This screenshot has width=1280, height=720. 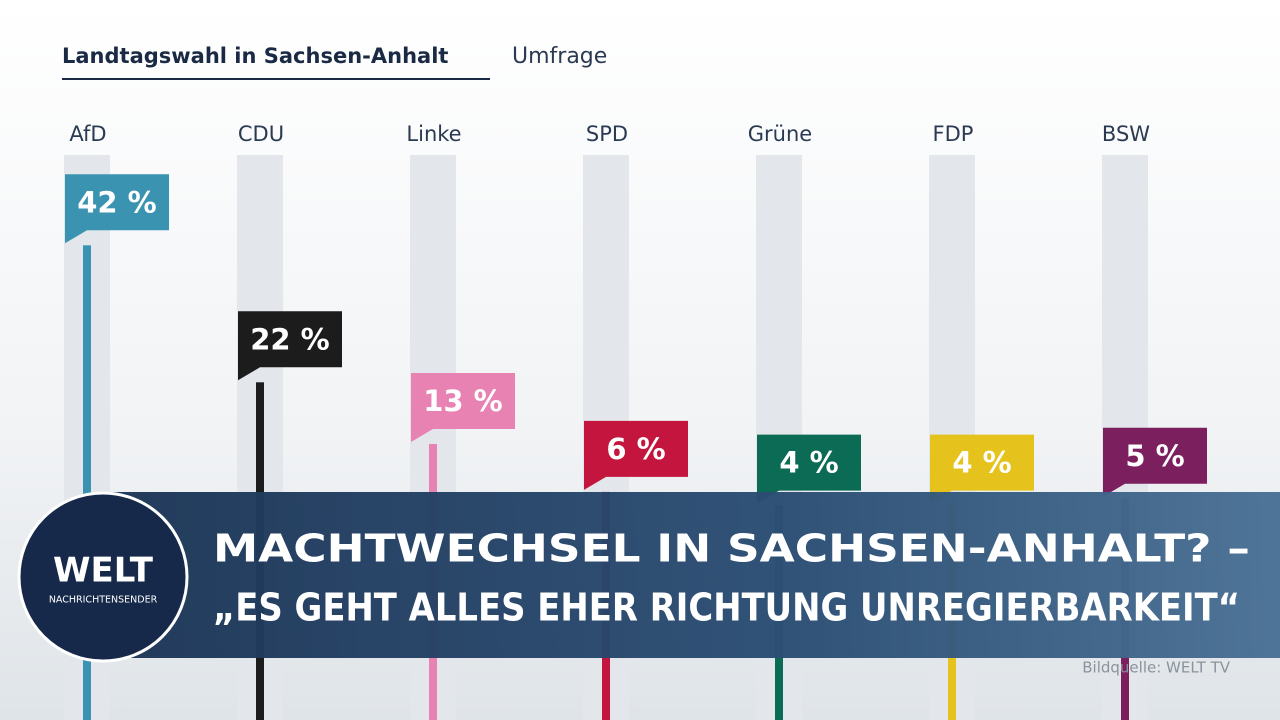 What do you see at coordinates (635, 449) in the screenshot?
I see `value-label: 6 %` at bounding box center [635, 449].